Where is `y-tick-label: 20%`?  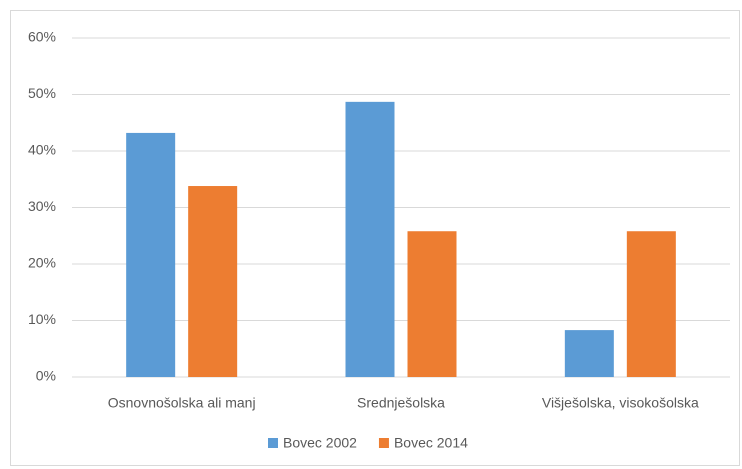 y-tick-label: 20% is located at coordinates (42, 263).